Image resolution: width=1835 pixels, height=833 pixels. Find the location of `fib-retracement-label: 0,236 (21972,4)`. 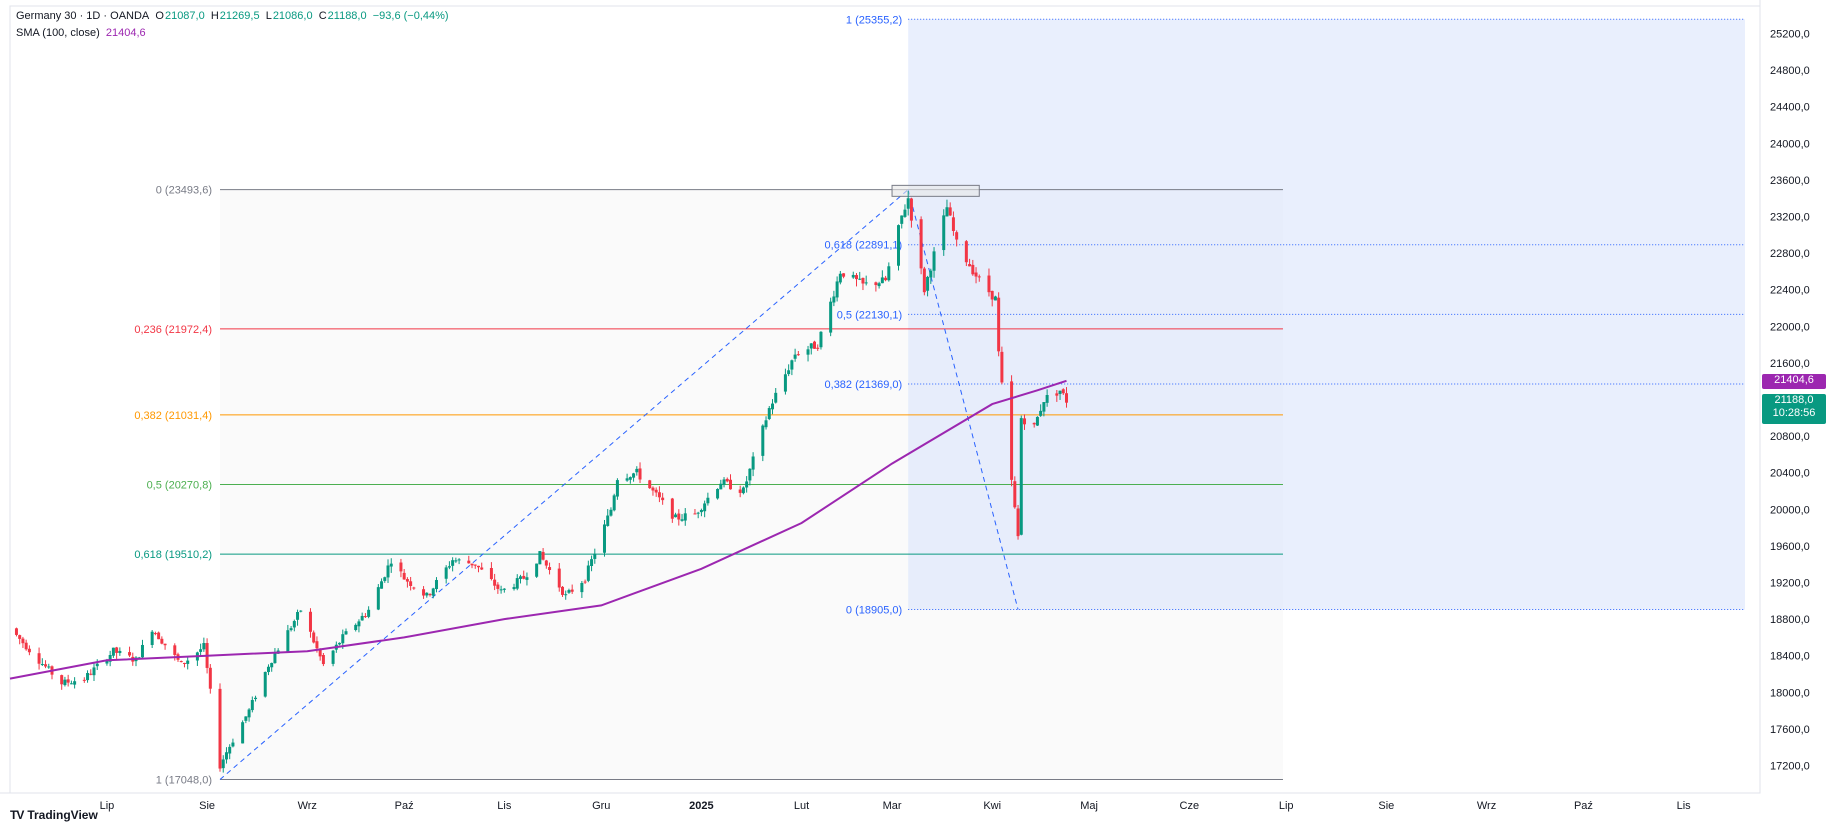

fib-retracement-label: 0,236 (21972,4) is located at coordinates (173, 330).